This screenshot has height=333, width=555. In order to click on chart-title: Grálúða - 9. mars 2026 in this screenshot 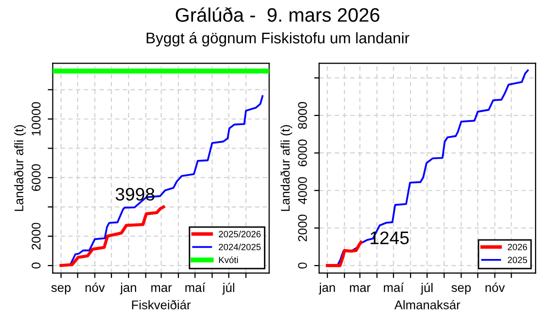, I will do `click(278, 14)`.